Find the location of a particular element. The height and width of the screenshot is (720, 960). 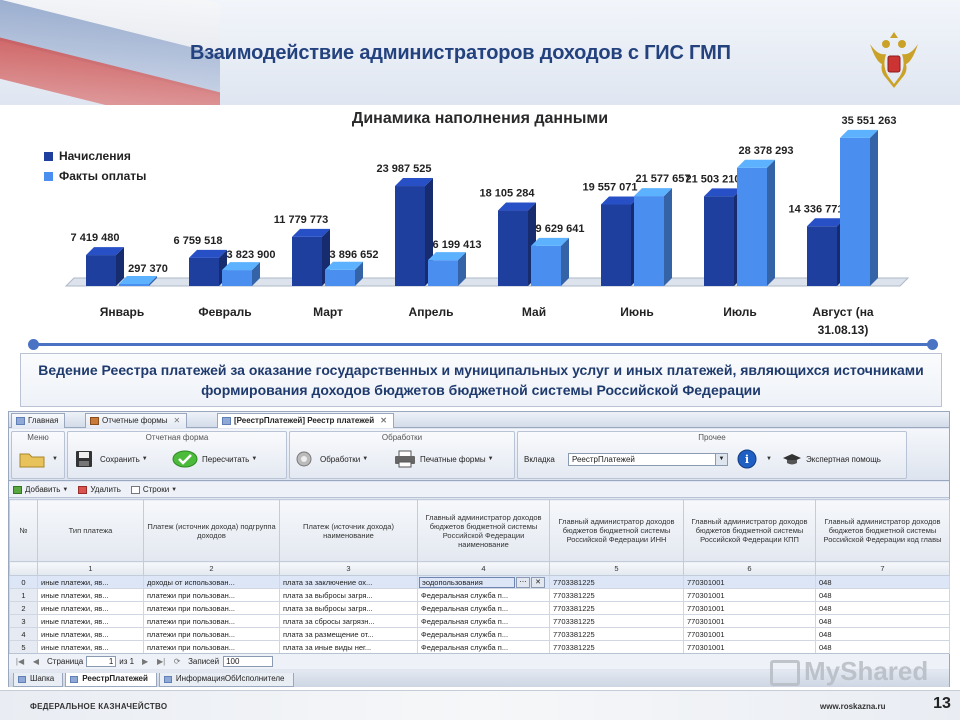

column-header: Платеж (источник дохода) наименование is located at coordinates (348, 530).